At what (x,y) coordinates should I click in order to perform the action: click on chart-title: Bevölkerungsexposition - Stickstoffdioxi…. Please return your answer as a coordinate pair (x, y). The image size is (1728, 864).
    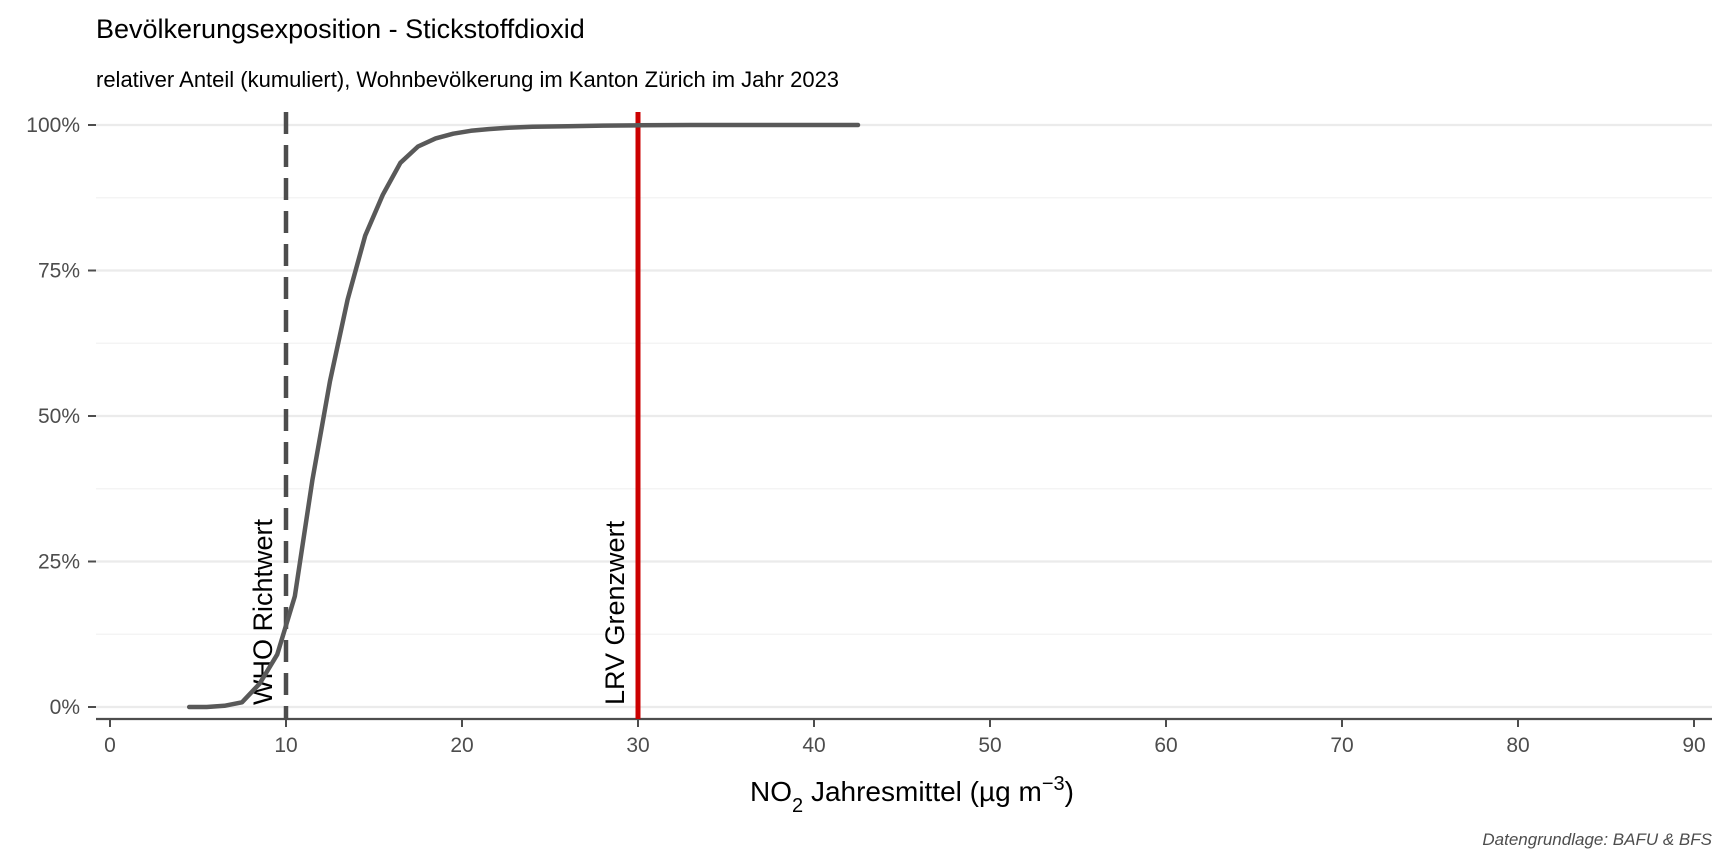
    Looking at the image, I should click on (340, 29).